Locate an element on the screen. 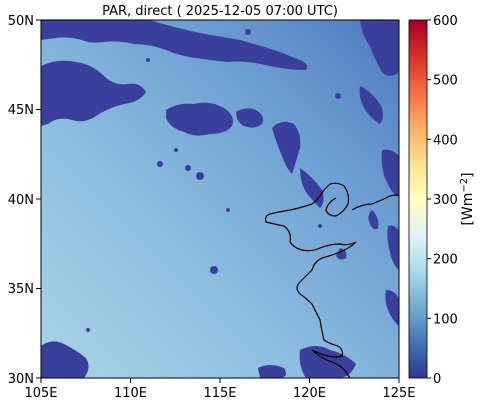 Image resolution: width=480 pixels, height=404 pixels. colorbar: 600 500 400 300 200 100 0 [Wm−2] is located at coordinates (442, 200).